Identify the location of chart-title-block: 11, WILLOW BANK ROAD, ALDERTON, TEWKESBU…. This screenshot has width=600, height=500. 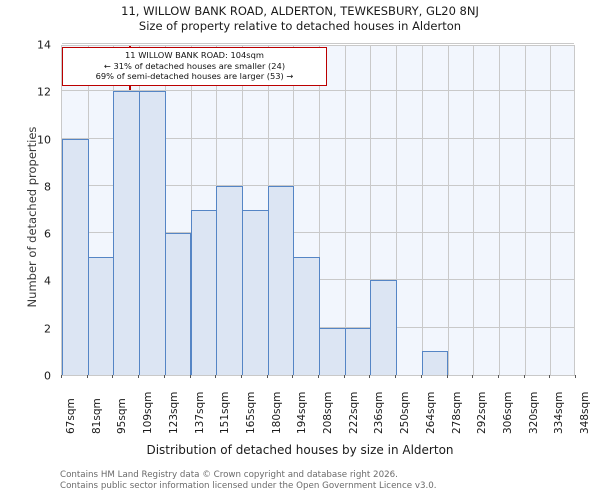
(300, 19).